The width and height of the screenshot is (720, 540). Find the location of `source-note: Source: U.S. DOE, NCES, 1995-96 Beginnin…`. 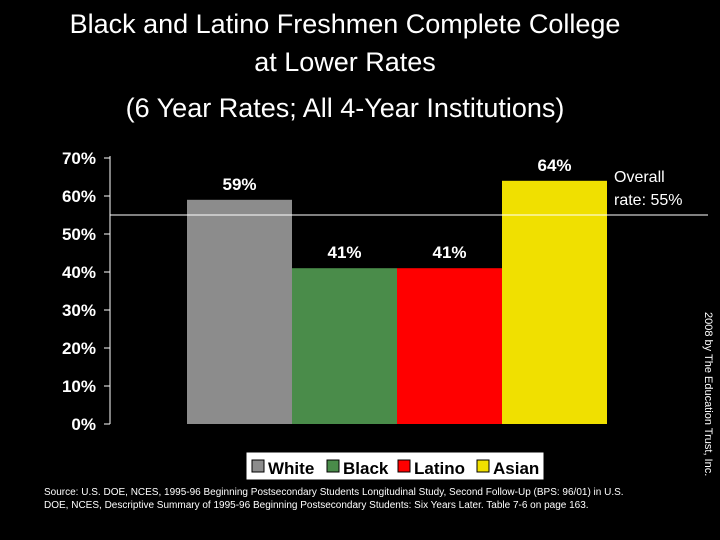

source-note: Source: U.S. DOE, NCES, 1995-96 Beginnin… is located at coordinates (334, 499).